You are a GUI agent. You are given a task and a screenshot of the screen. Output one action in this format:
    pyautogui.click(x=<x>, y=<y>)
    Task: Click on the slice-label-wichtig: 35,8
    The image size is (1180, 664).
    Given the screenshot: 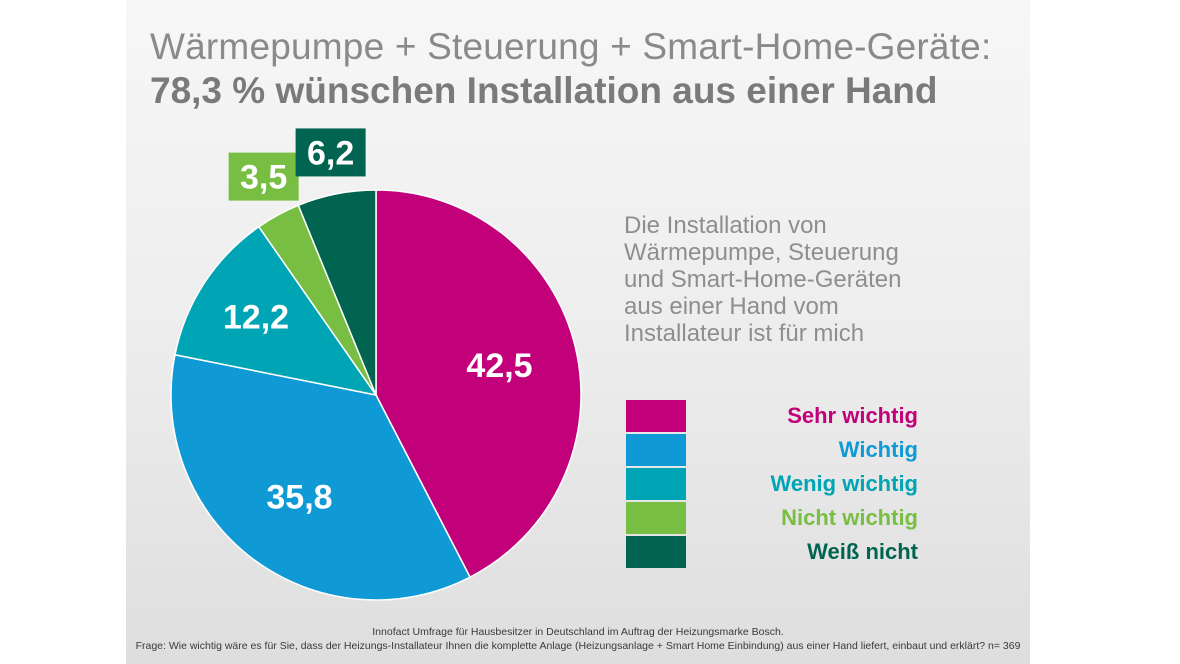 What is the action you would take?
    pyautogui.click(x=299, y=497)
    